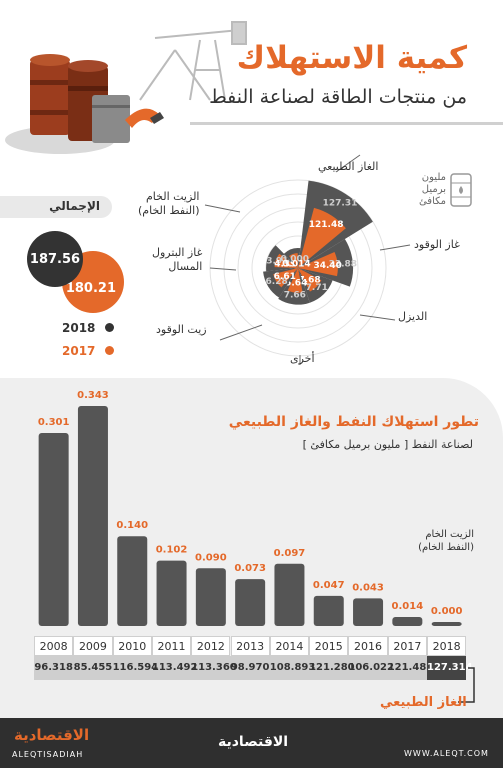 This screenshot has width=503, height=768. Describe the element at coordinates (423, 702) in the screenshot. I see `gas-series-label: الغاز الطبيعي` at that location.